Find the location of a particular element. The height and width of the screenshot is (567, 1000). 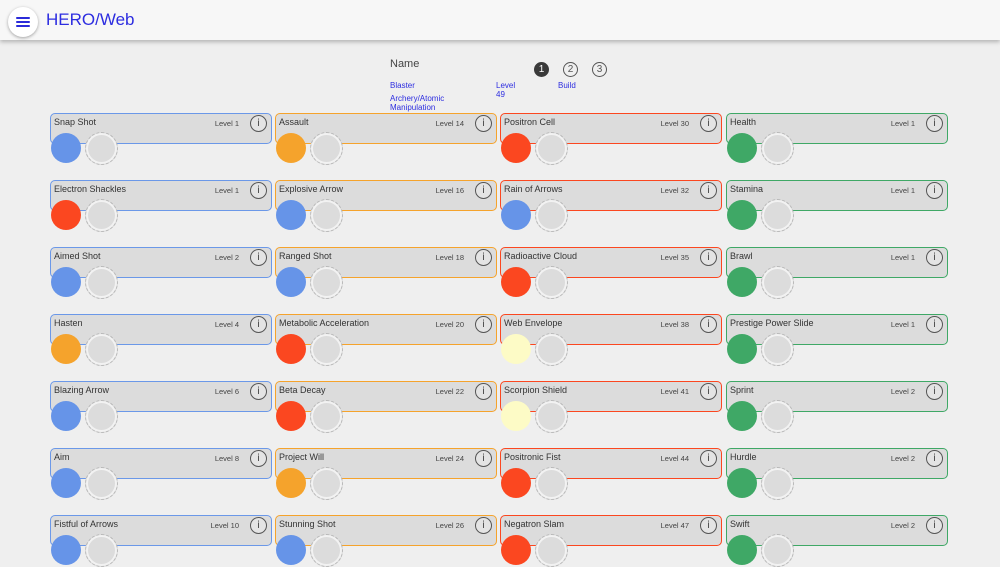

power-card: Electron Shackles Level 1 i is located at coordinates (161, 206).